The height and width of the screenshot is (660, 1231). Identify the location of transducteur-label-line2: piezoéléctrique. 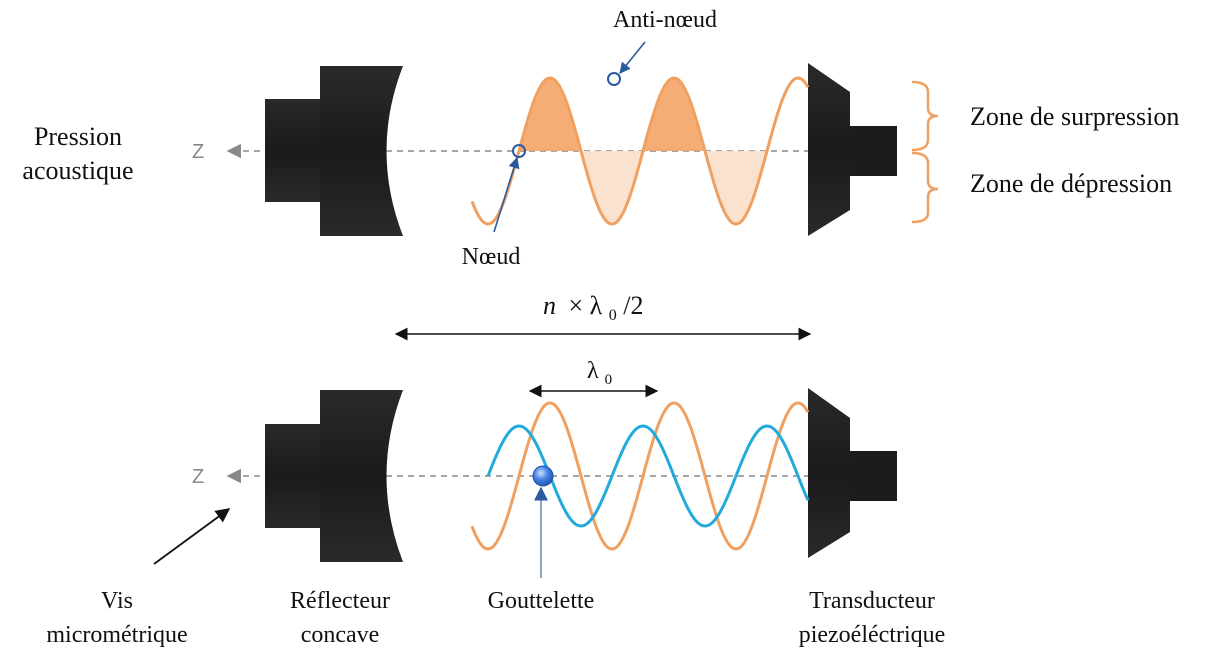
(872, 635).